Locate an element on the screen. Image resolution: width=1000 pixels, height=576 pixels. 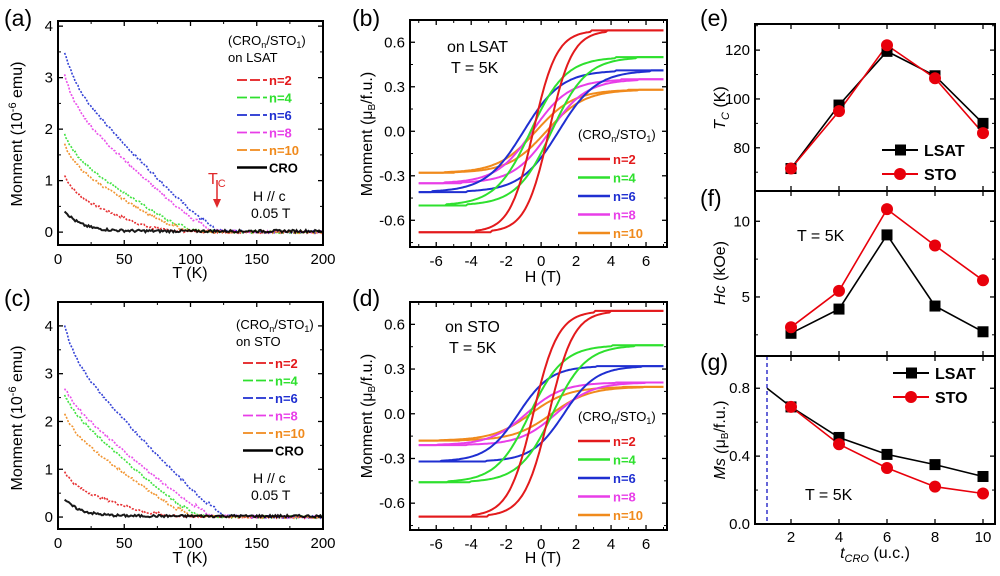
panel-d-legend-title: (CROn/STO1) is located at coordinates (617, 417).